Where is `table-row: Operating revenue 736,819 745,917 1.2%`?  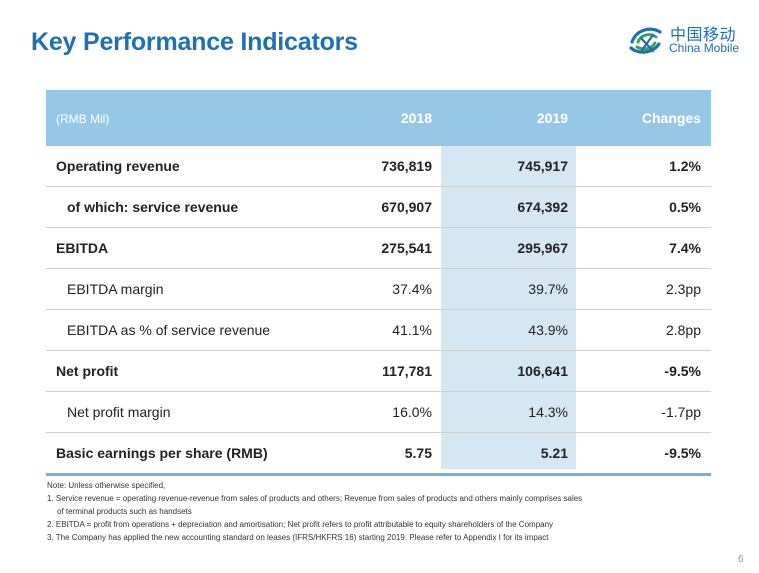 table-row: Operating revenue 736,819 745,917 1.2% is located at coordinates (378, 166).